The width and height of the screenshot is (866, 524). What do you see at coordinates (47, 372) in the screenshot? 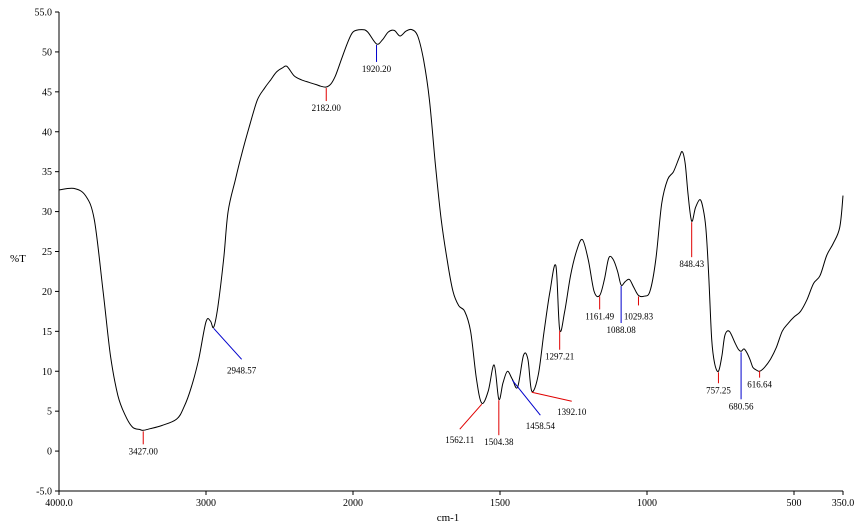
I see `y-tick-label: 10` at bounding box center [47, 372].